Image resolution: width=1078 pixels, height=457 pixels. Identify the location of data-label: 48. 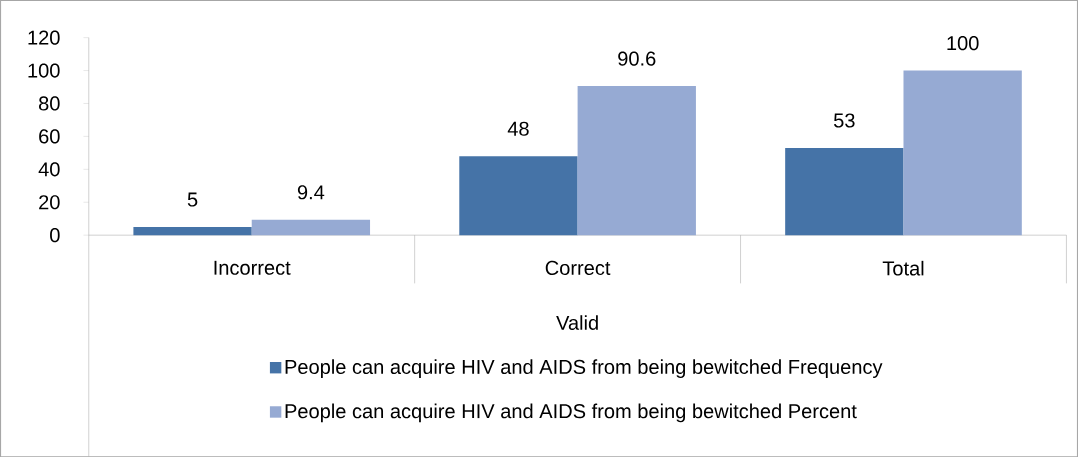
(518, 128).